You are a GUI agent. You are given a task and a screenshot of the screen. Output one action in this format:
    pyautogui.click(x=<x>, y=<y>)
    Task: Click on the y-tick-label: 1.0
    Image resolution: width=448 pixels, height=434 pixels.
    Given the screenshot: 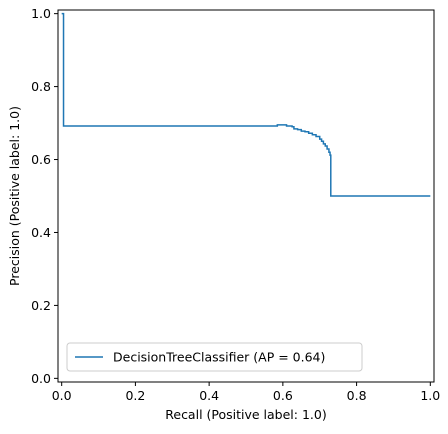 What is the action you would take?
    pyautogui.click(x=41, y=13)
    